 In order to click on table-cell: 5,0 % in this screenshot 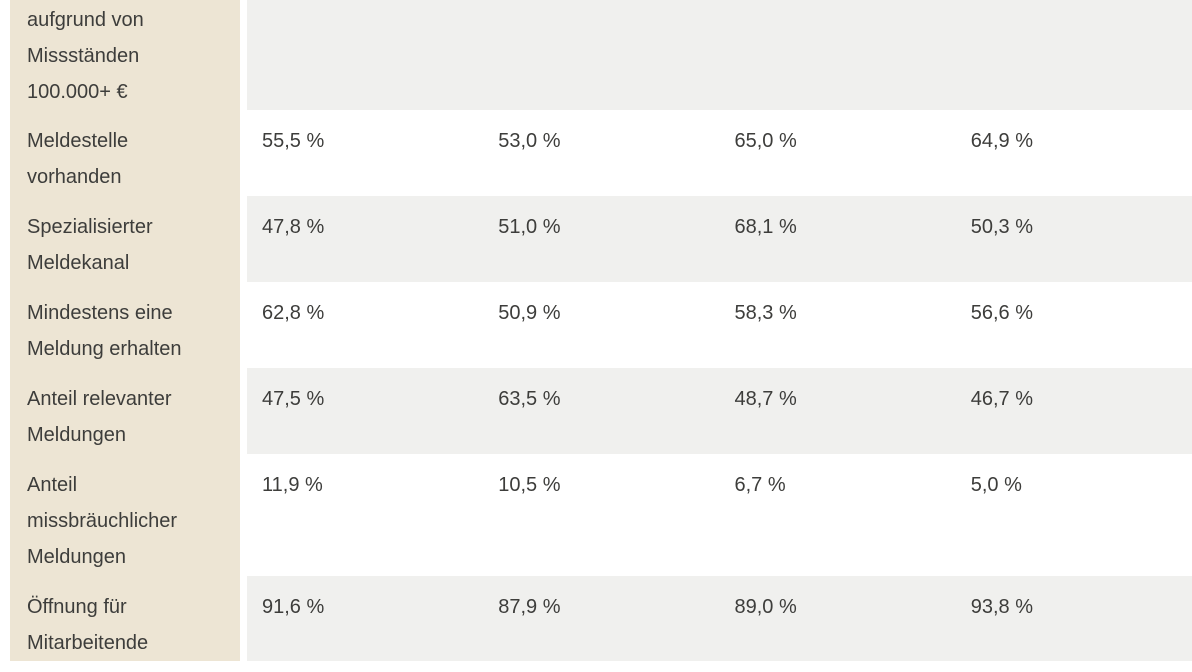, I will do `click(996, 485)`.